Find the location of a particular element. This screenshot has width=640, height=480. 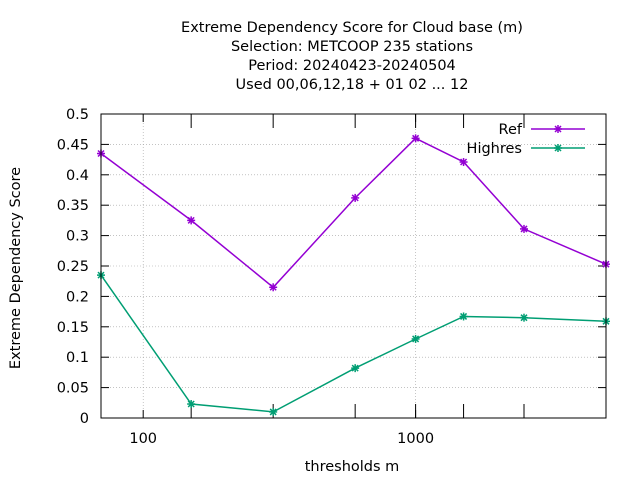

legend: Ref Highres is located at coordinates (526, 139).